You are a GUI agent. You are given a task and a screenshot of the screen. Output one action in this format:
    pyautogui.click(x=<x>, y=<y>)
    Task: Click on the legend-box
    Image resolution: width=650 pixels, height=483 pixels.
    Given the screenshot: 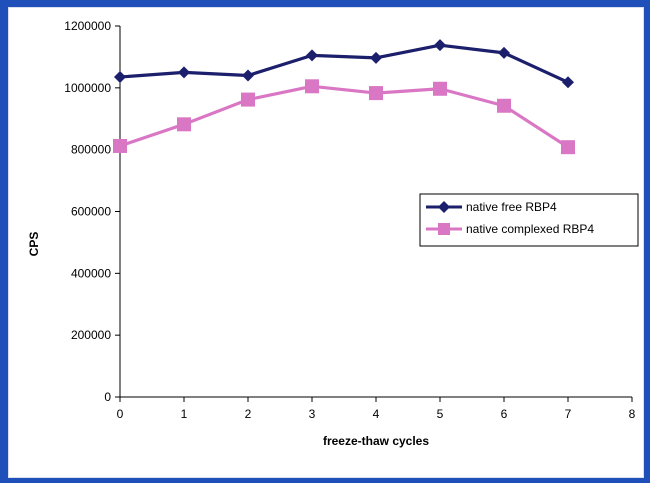 What is the action you would take?
    pyautogui.click(x=529, y=220)
    